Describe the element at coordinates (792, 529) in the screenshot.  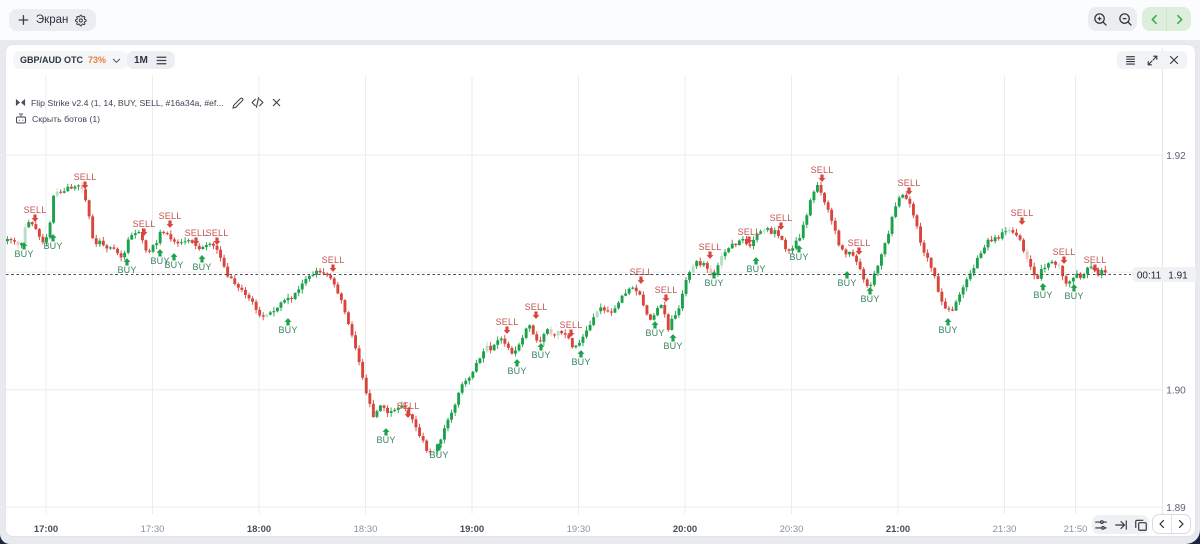
I see `svg-text: 20:30` at that location.